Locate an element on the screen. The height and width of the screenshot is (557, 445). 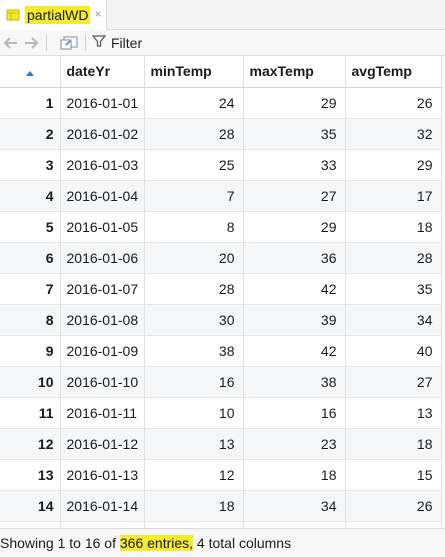
cell-maxtemp: 38 is located at coordinates (294, 382).